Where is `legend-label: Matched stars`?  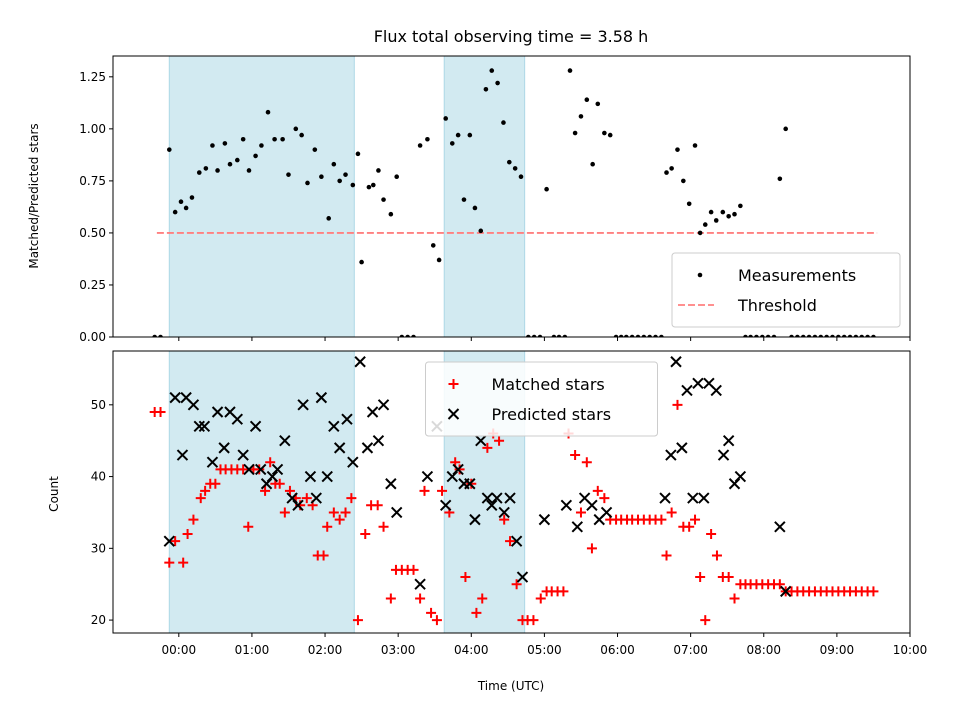
legend-label: Matched stars is located at coordinates (548, 384).